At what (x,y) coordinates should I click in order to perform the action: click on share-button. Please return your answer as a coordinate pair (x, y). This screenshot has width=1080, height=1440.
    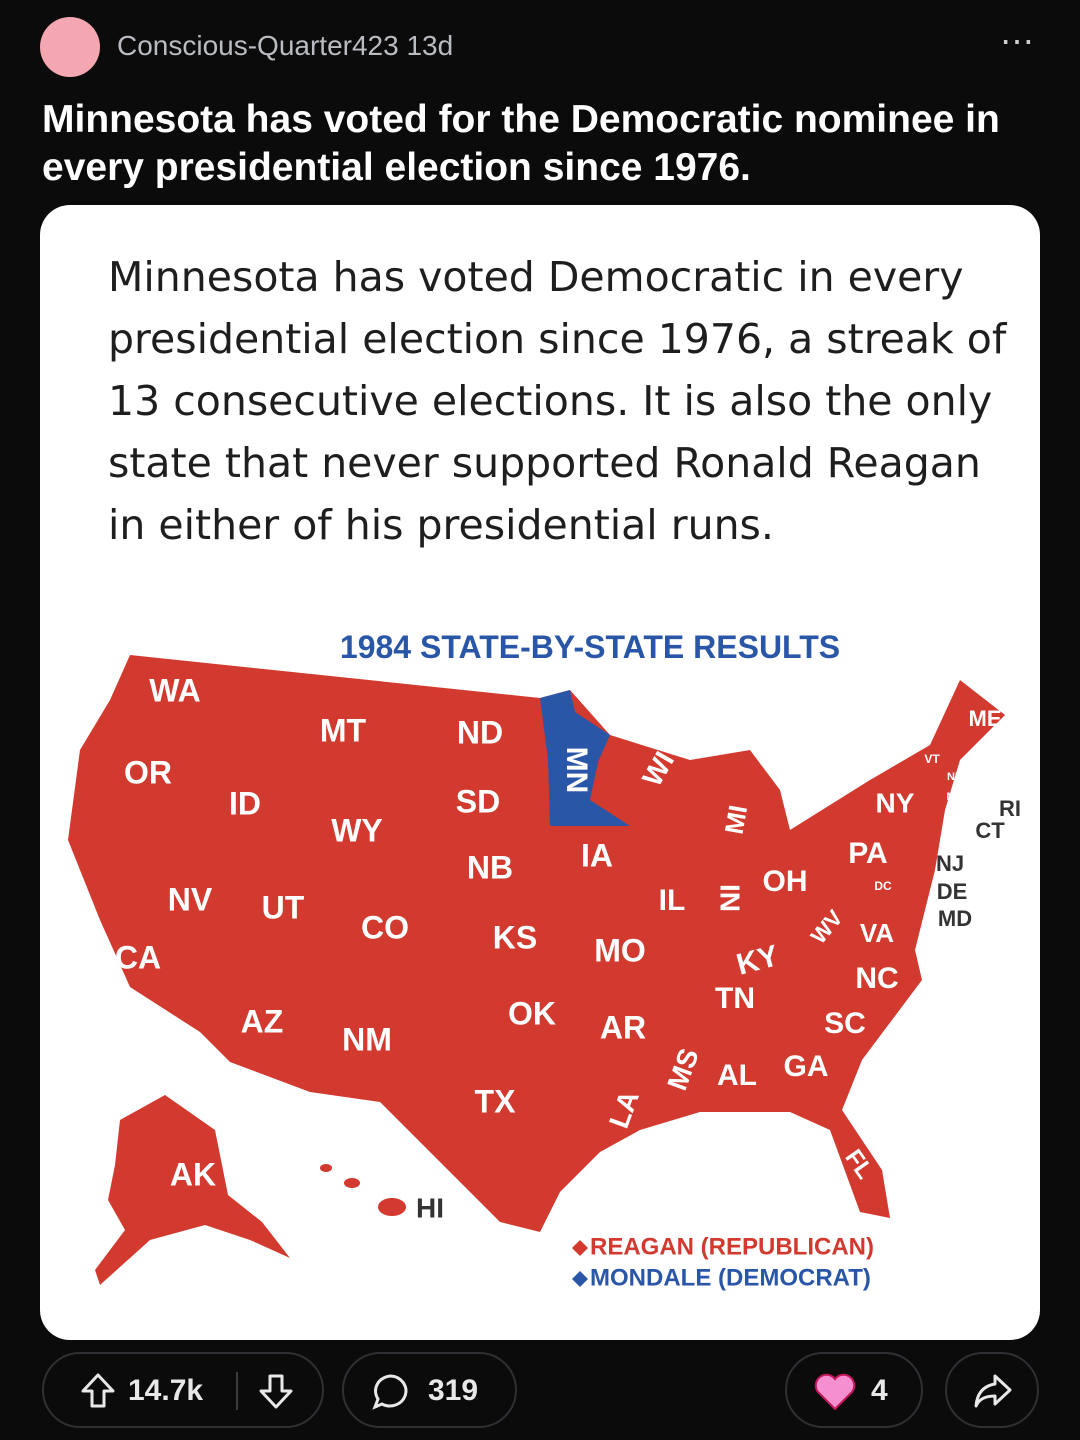
    Looking at the image, I should click on (992, 1390).